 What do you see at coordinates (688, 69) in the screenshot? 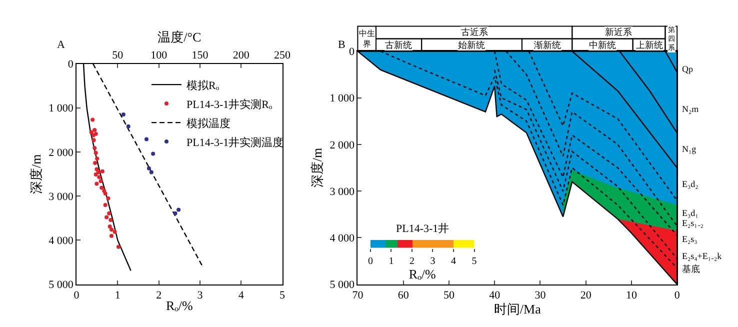
I see `text: Qp` at bounding box center [688, 69].